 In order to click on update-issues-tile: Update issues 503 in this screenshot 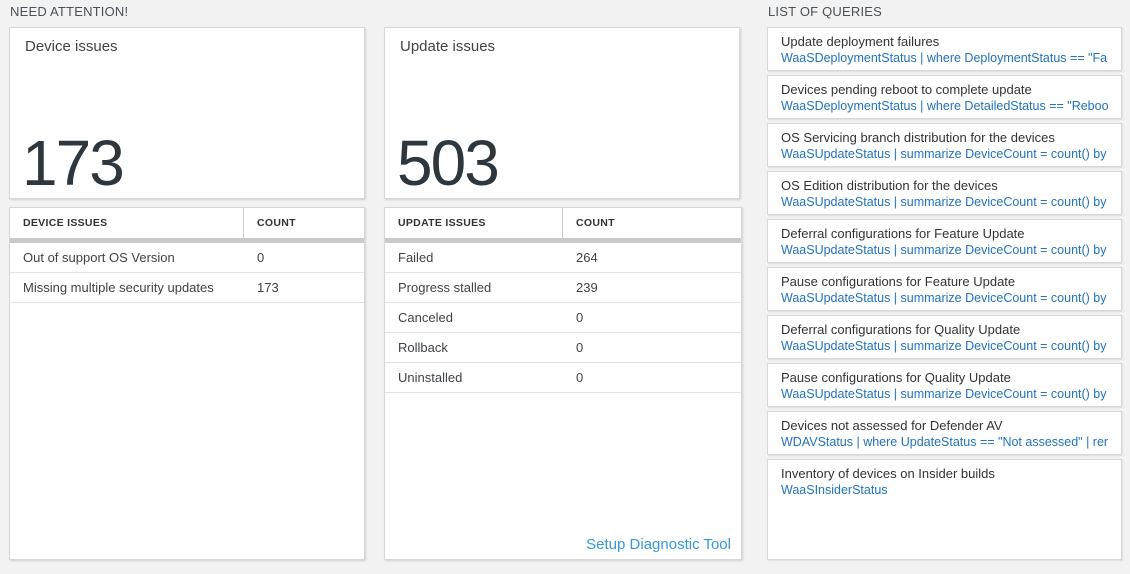, I will do `click(562, 113)`.